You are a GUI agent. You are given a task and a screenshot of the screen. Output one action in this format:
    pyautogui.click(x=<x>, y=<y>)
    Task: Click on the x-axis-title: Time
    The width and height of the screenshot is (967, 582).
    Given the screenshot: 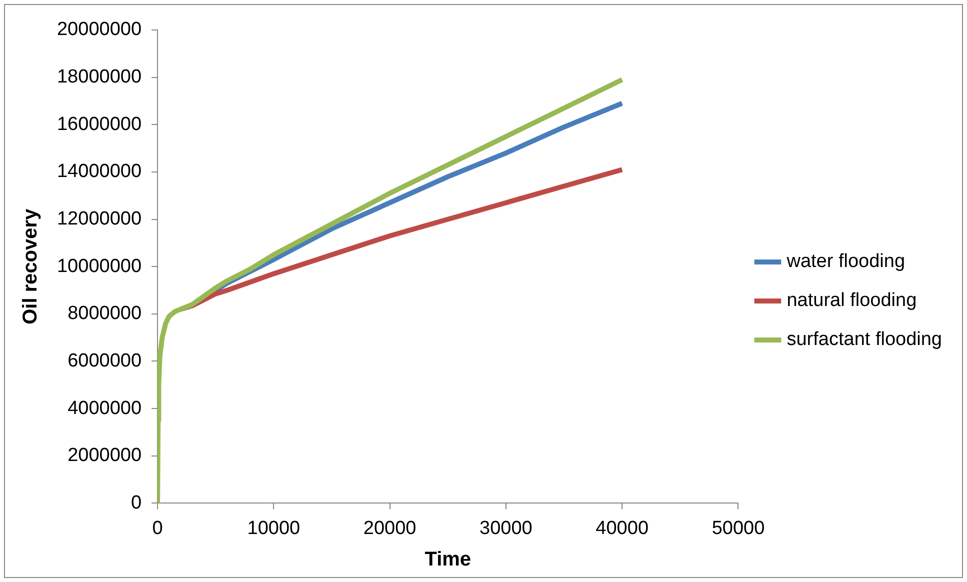 What is the action you would take?
    pyautogui.click(x=448, y=559)
    